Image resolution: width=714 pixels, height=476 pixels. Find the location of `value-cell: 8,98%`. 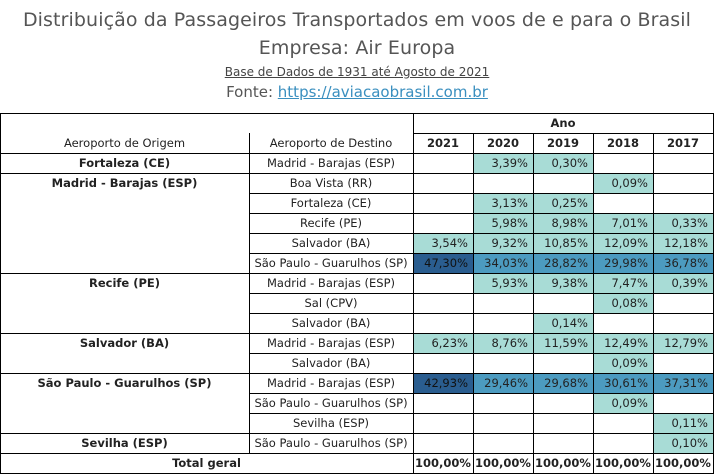

value-cell: 8,98% is located at coordinates (563, 223).